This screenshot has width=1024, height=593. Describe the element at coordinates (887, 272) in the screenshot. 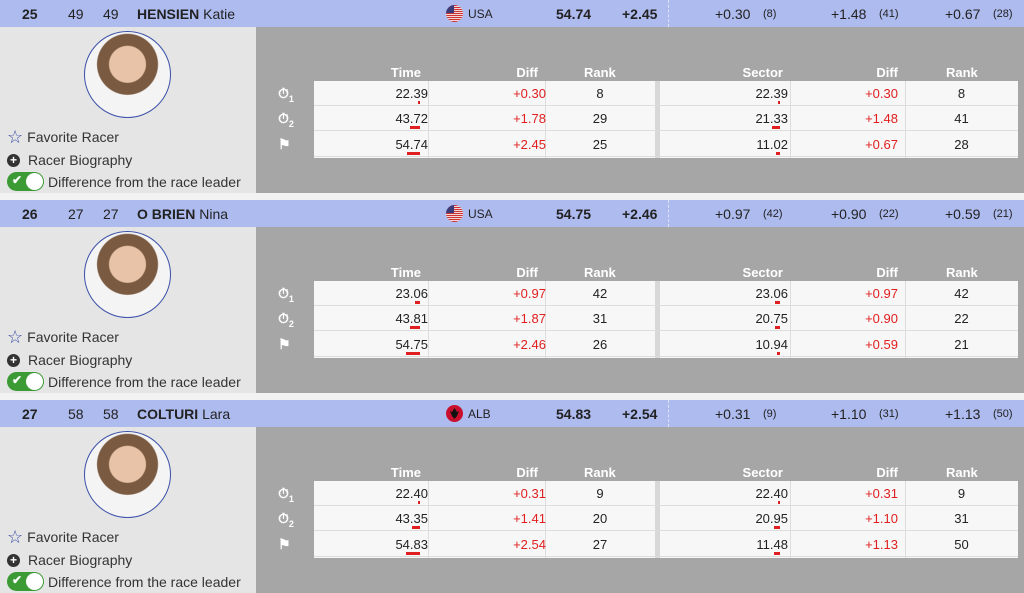

I see `col-sector-diff: Diff` at that location.